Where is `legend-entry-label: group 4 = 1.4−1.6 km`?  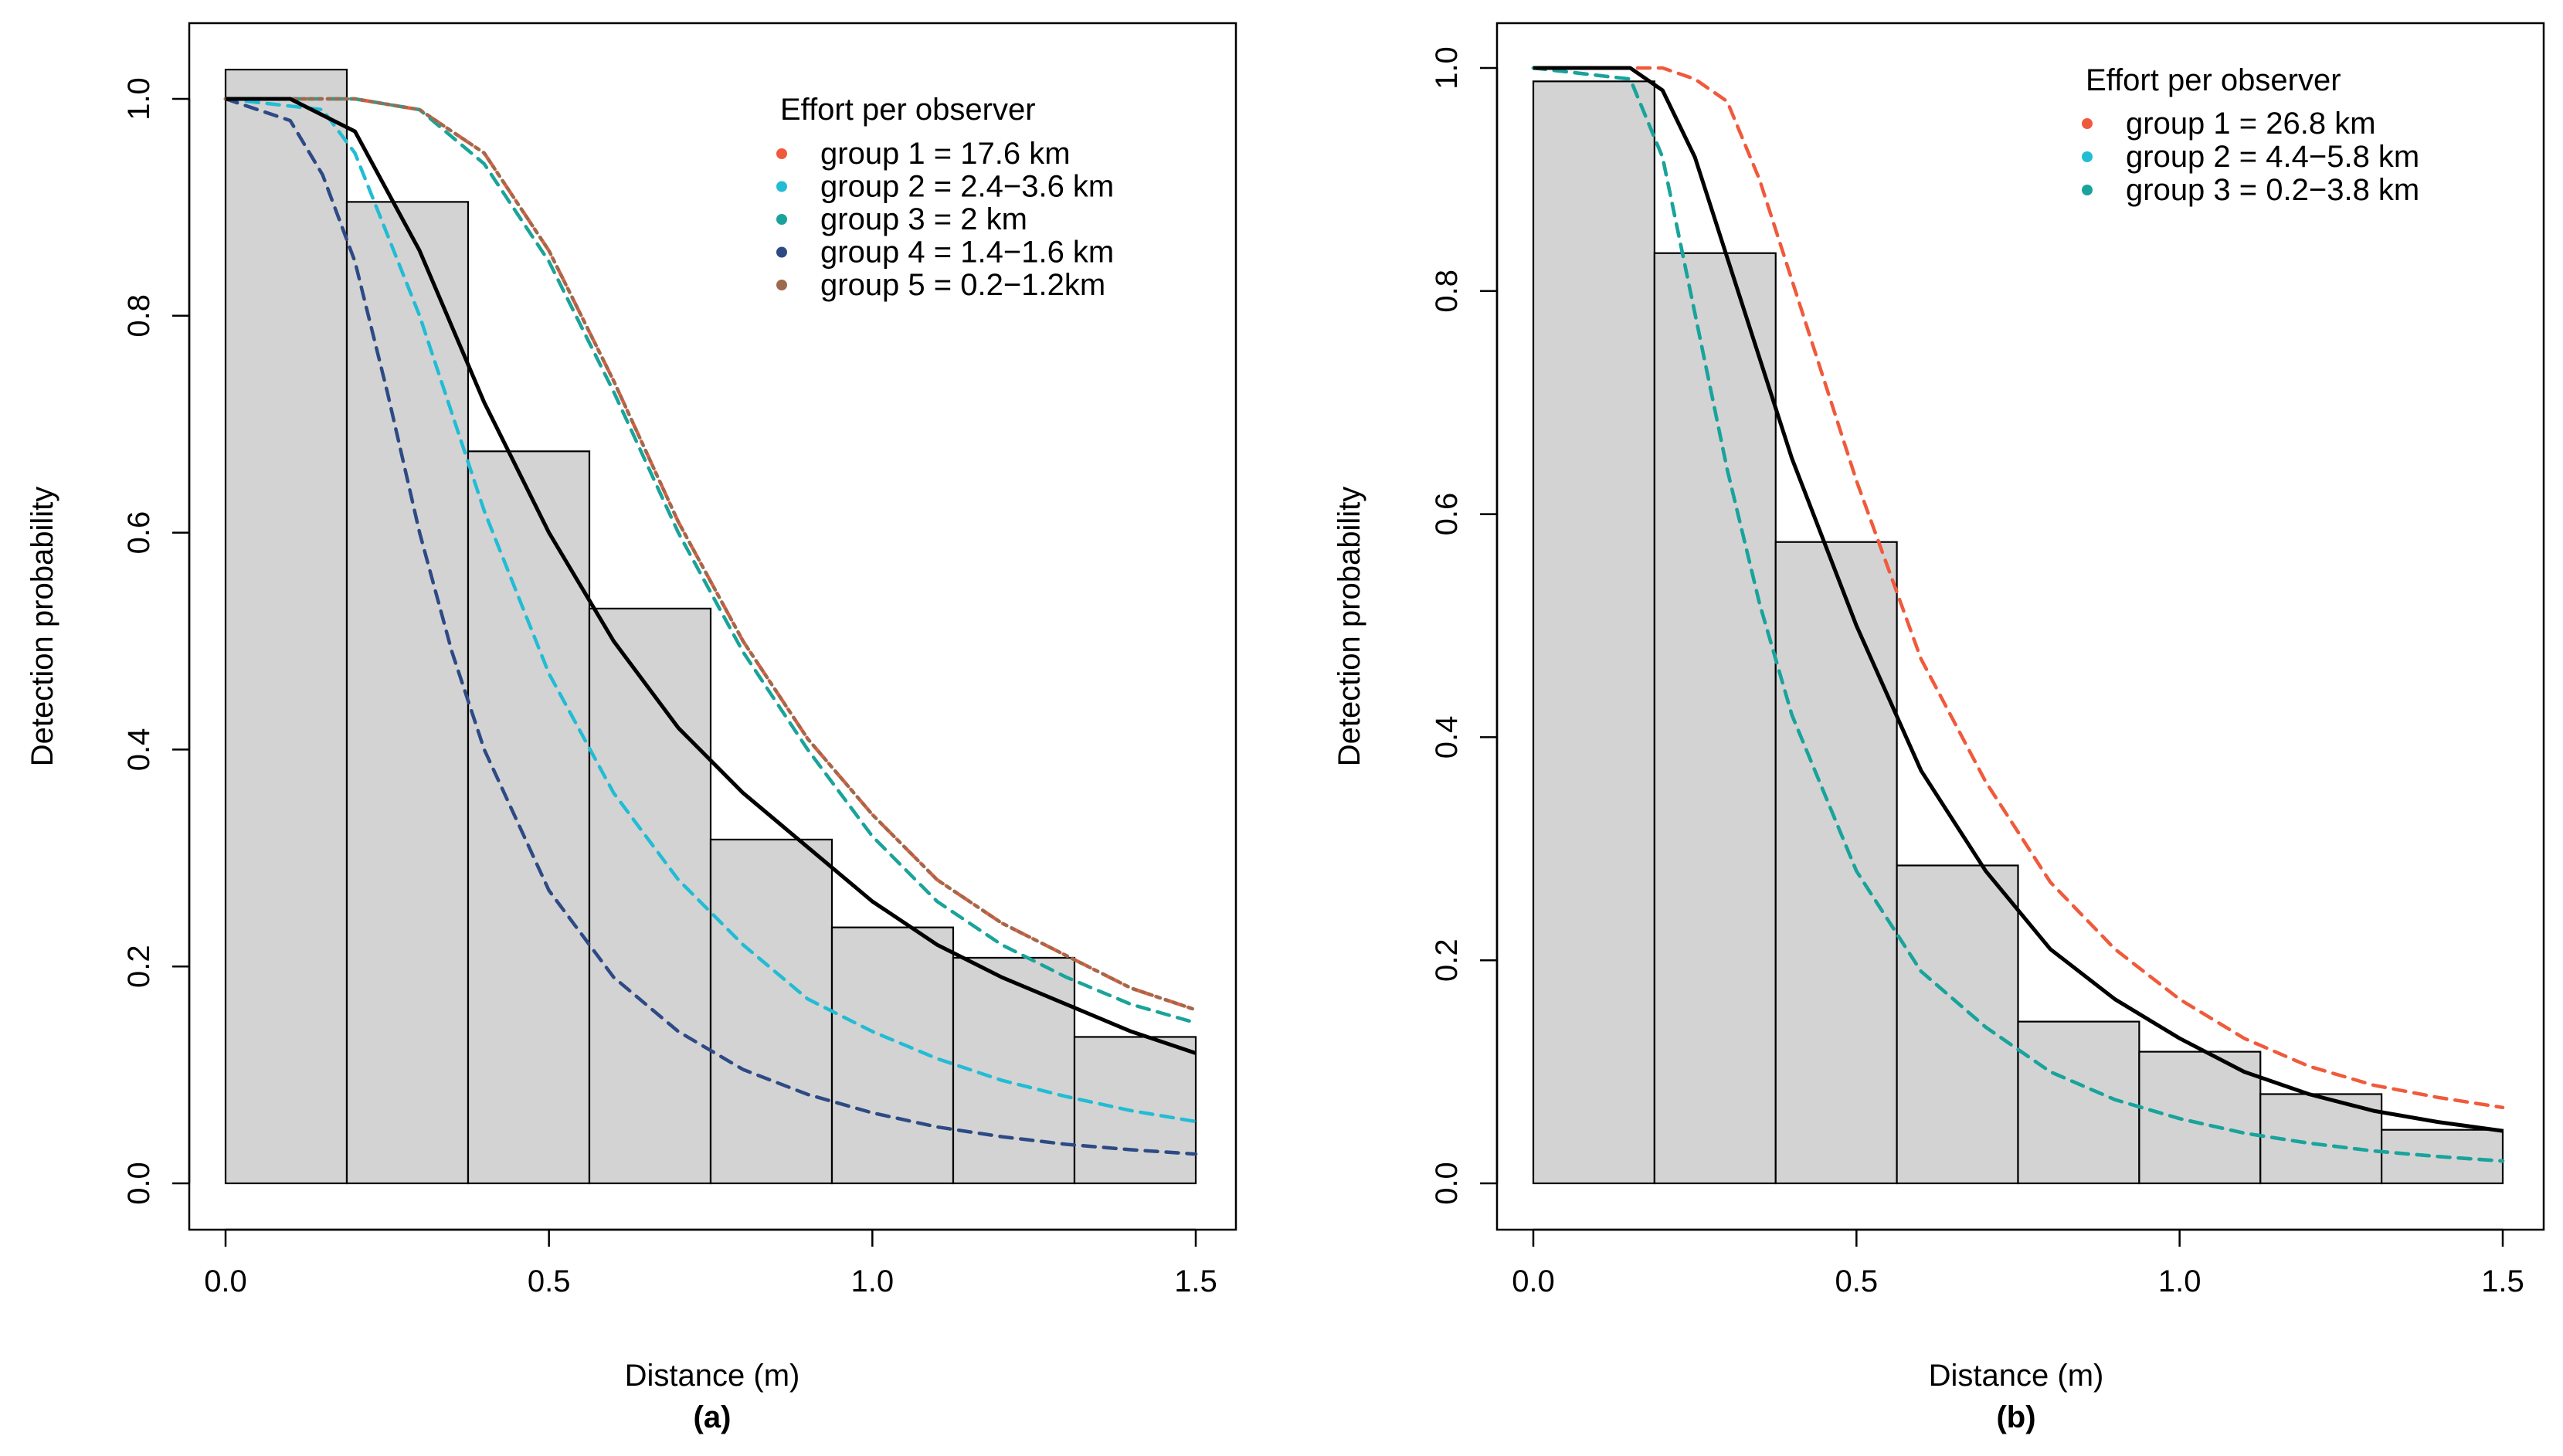 legend-entry-label: group 4 = 1.4−1.6 km is located at coordinates (967, 253).